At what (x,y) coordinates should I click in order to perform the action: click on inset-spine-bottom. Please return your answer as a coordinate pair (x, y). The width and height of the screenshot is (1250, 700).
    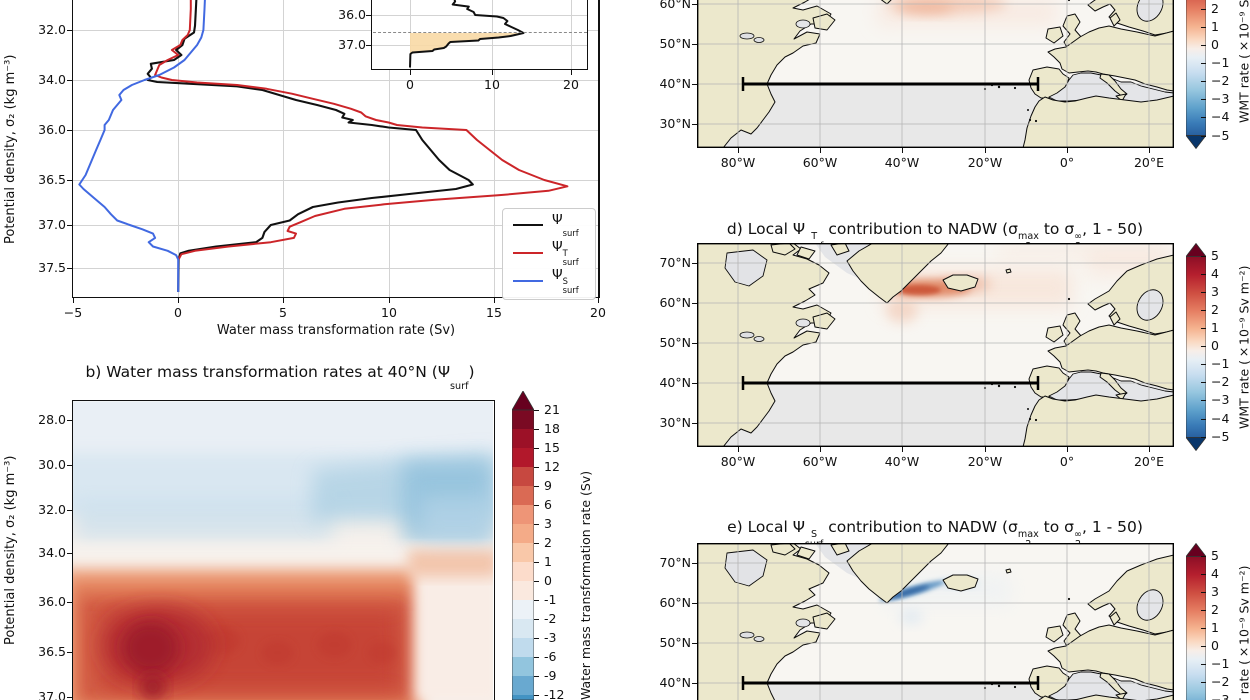
    Looking at the image, I should click on (479, 70).